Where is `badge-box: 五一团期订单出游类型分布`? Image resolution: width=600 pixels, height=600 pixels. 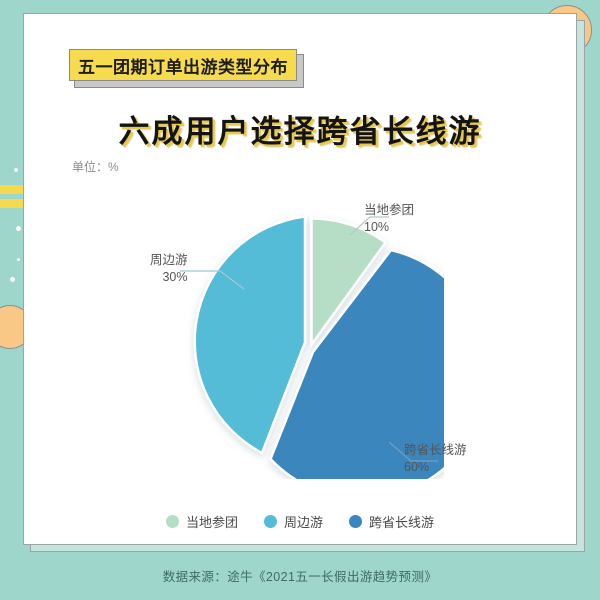 badge-box: 五一团期订单出游类型分布 is located at coordinates (183, 65).